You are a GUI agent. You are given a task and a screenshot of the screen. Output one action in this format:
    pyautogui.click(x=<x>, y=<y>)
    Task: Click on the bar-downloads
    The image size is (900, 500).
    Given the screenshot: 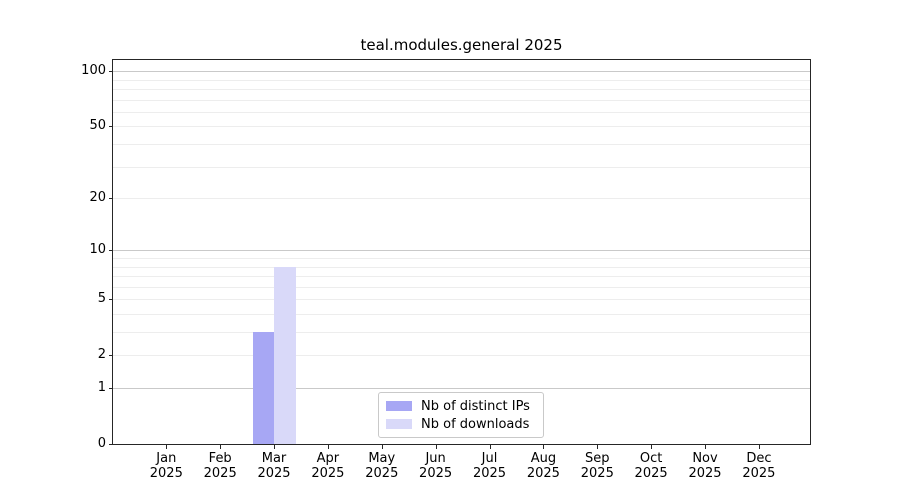 What is the action you would take?
    pyautogui.click(x=285, y=355)
    